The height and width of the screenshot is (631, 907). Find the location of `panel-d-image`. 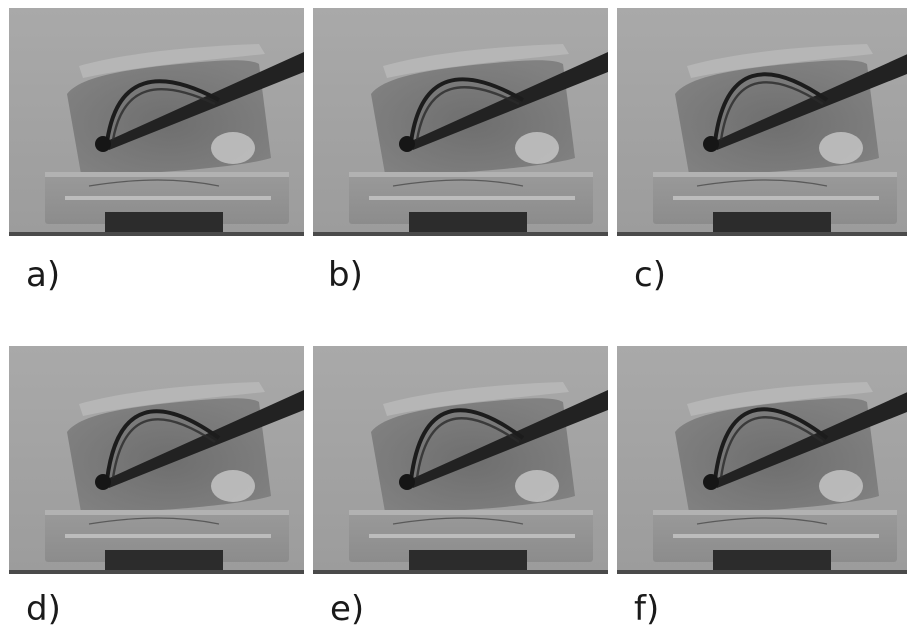

panel-d-image is located at coordinates (156, 460).